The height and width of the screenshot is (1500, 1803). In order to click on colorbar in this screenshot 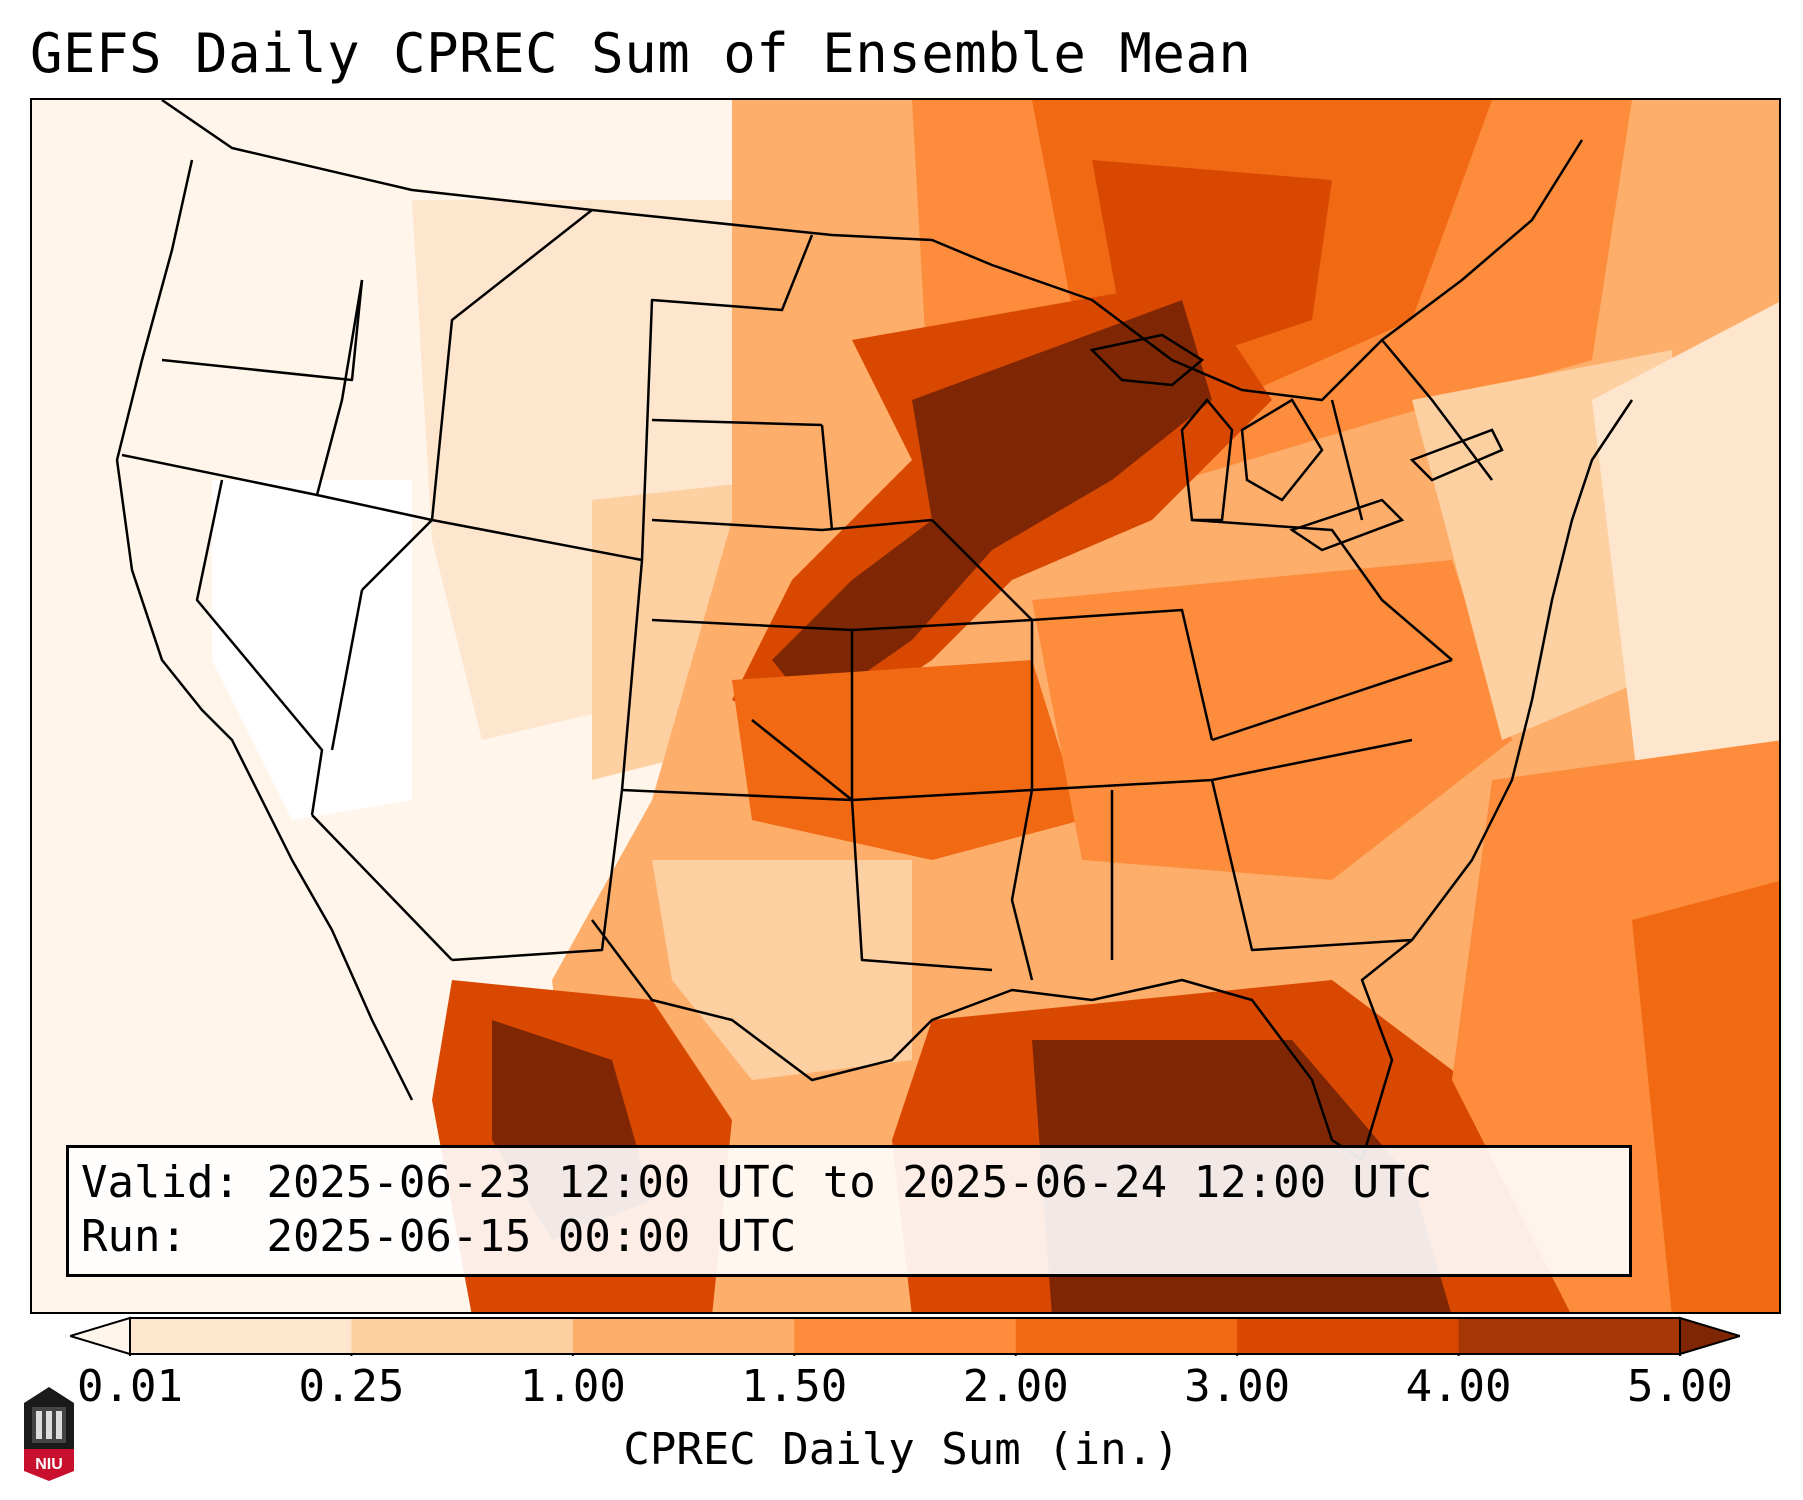, I will do `click(905, 1336)`.